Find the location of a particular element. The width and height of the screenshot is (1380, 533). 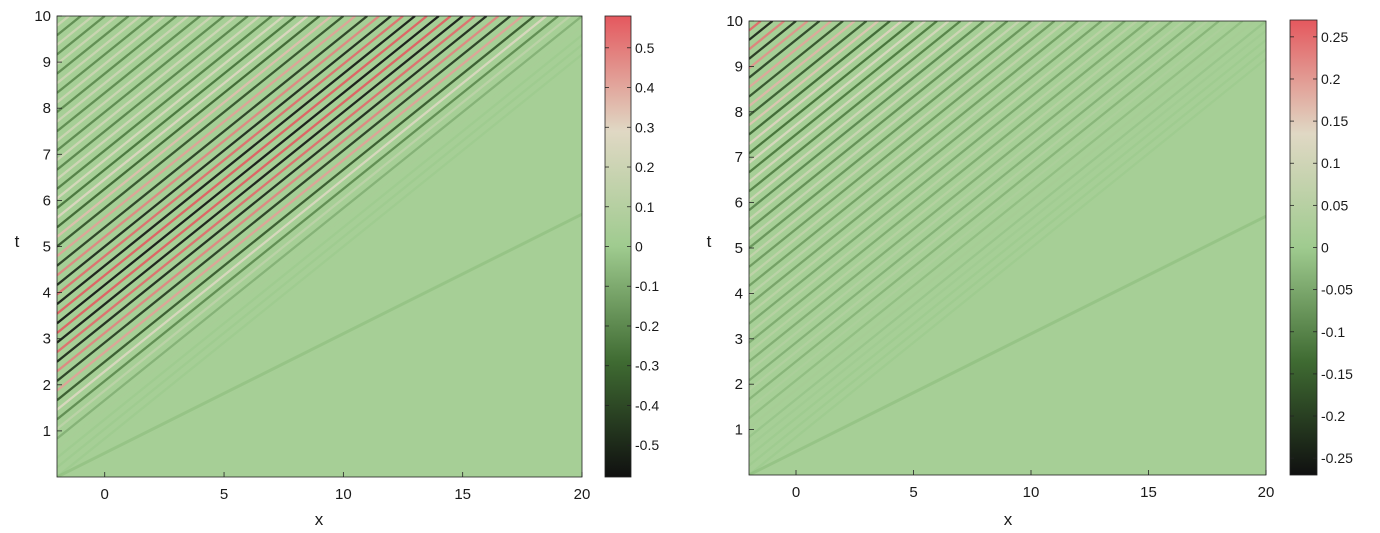

x-axis-label-1: x is located at coordinates (319, 519).